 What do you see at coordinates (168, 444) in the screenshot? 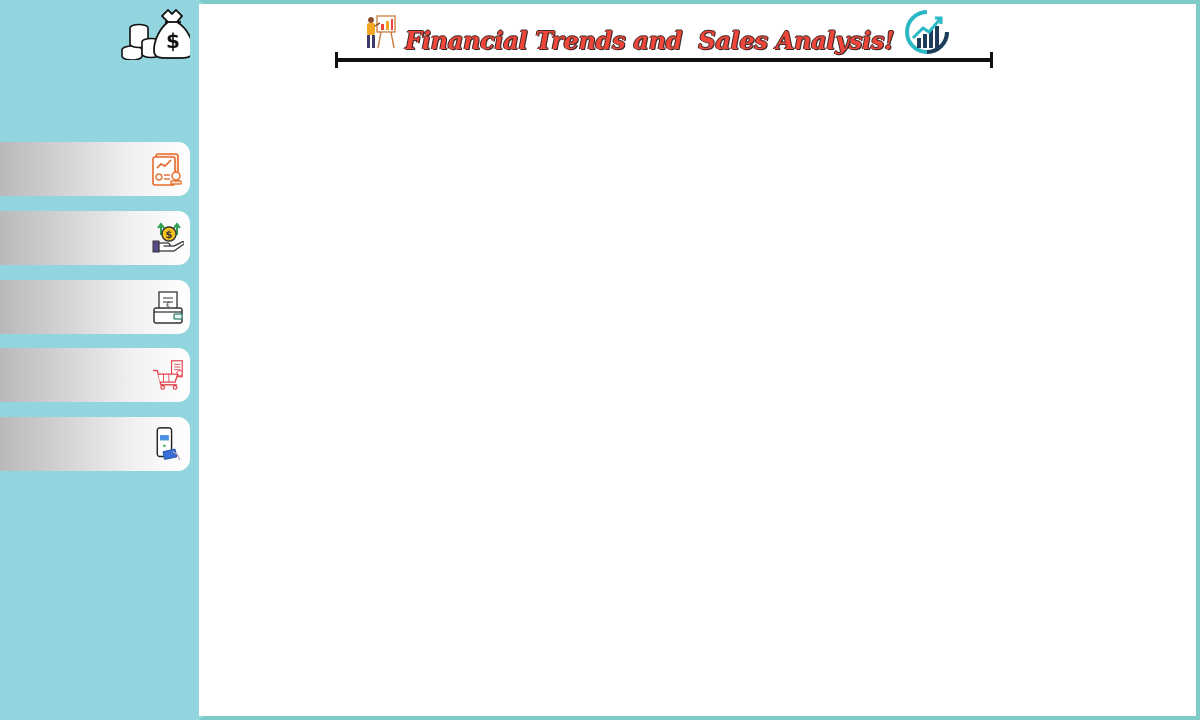
I see `mobile-card-payment-icon` at bounding box center [168, 444].